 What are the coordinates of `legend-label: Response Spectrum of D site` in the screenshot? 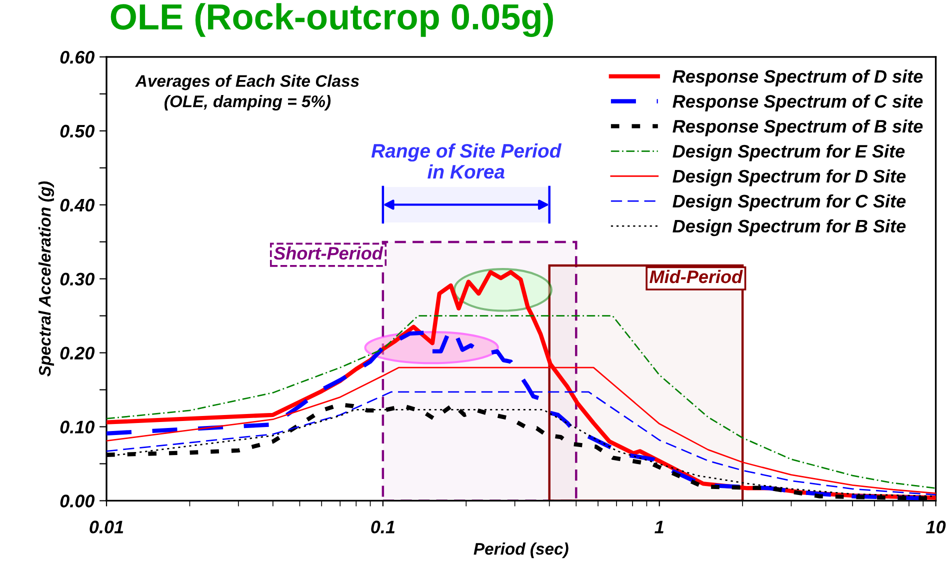 It's located at (797, 78).